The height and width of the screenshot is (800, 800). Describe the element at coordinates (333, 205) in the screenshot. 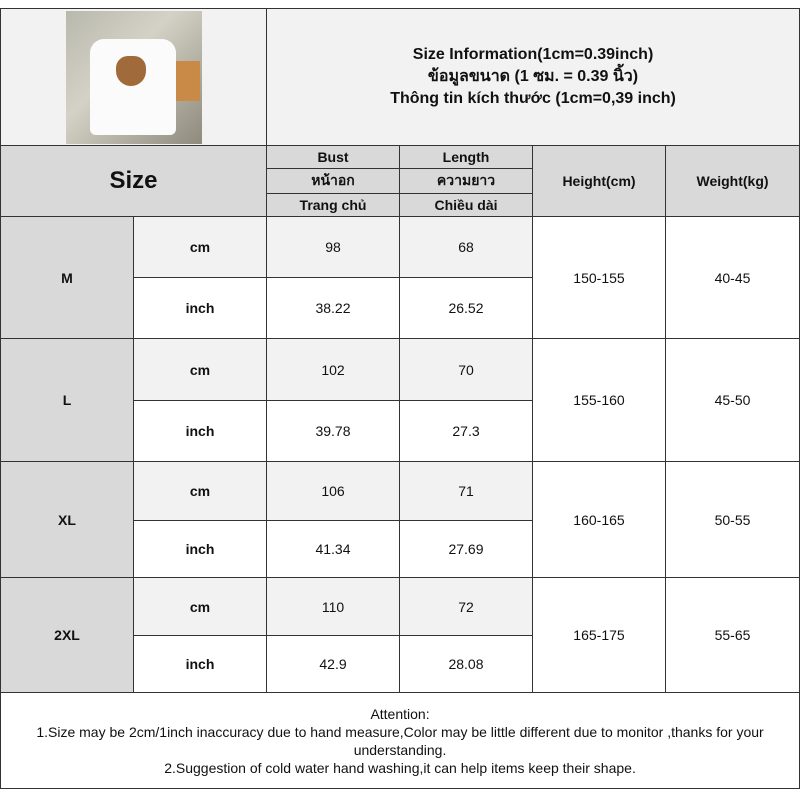

I see `bust-header-vietnamese: Trang chủ` at that location.